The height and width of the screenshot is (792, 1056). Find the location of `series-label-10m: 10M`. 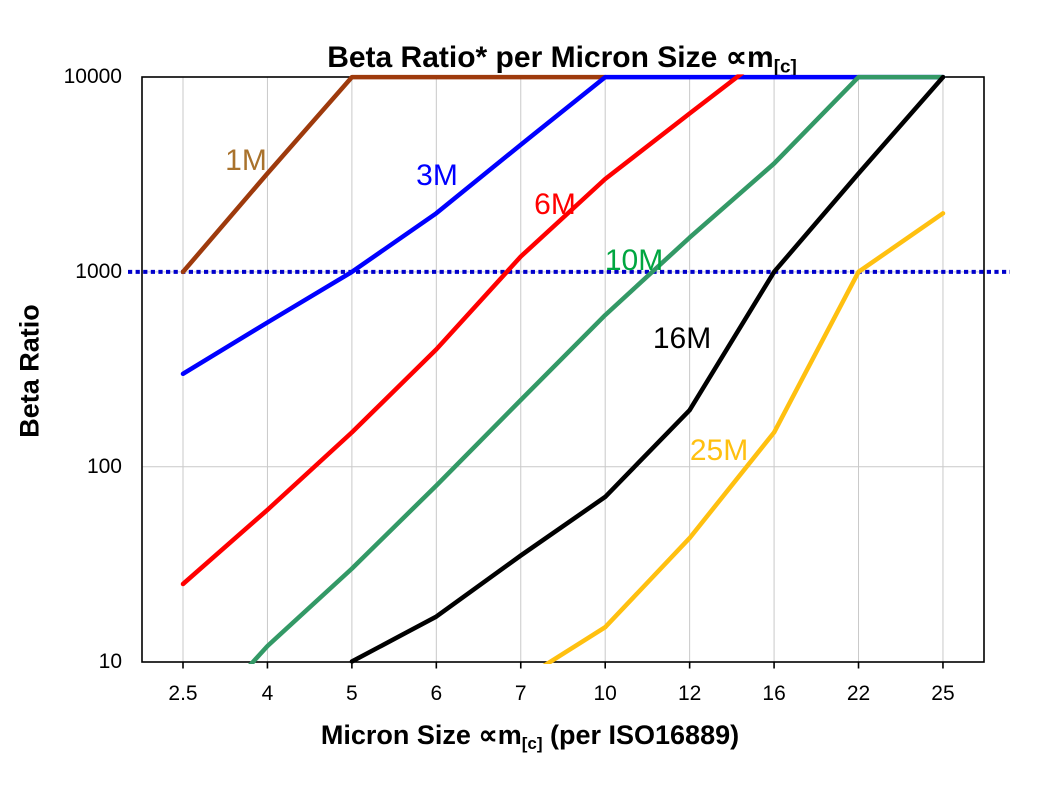

series-label-10m: 10M is located at coordinates (634, 260).